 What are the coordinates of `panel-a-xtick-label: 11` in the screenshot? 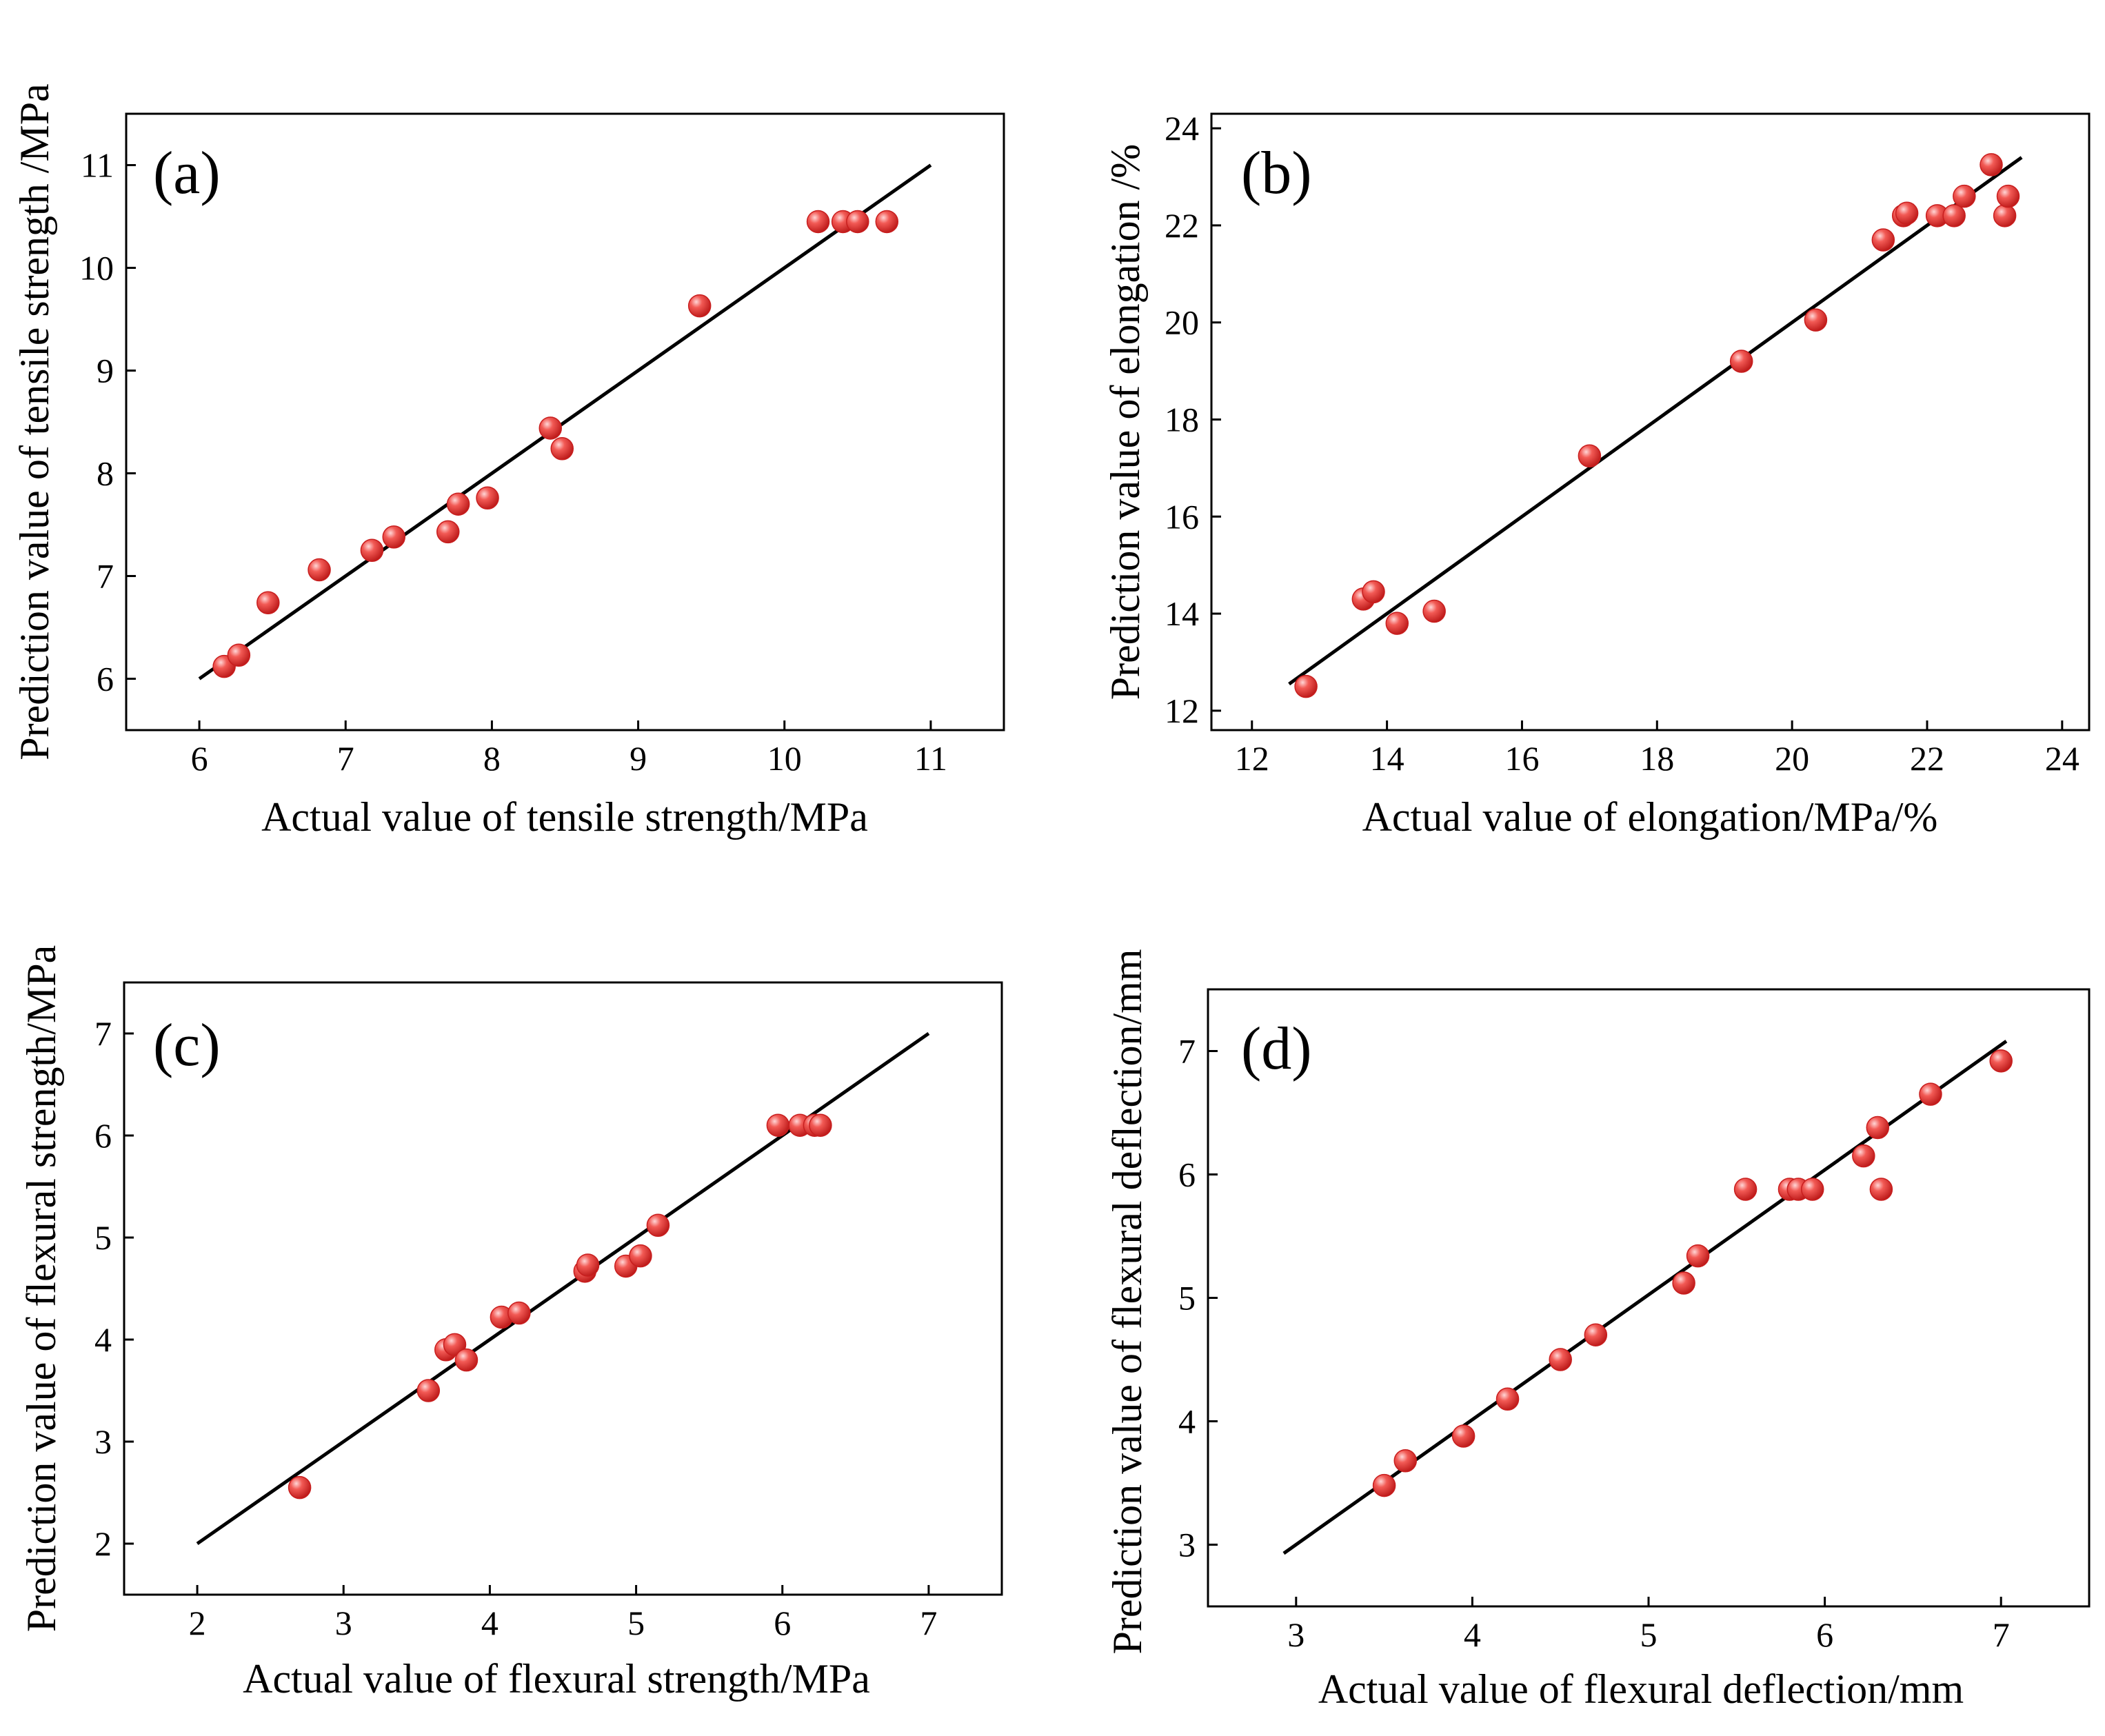 It's located at (930, 758).